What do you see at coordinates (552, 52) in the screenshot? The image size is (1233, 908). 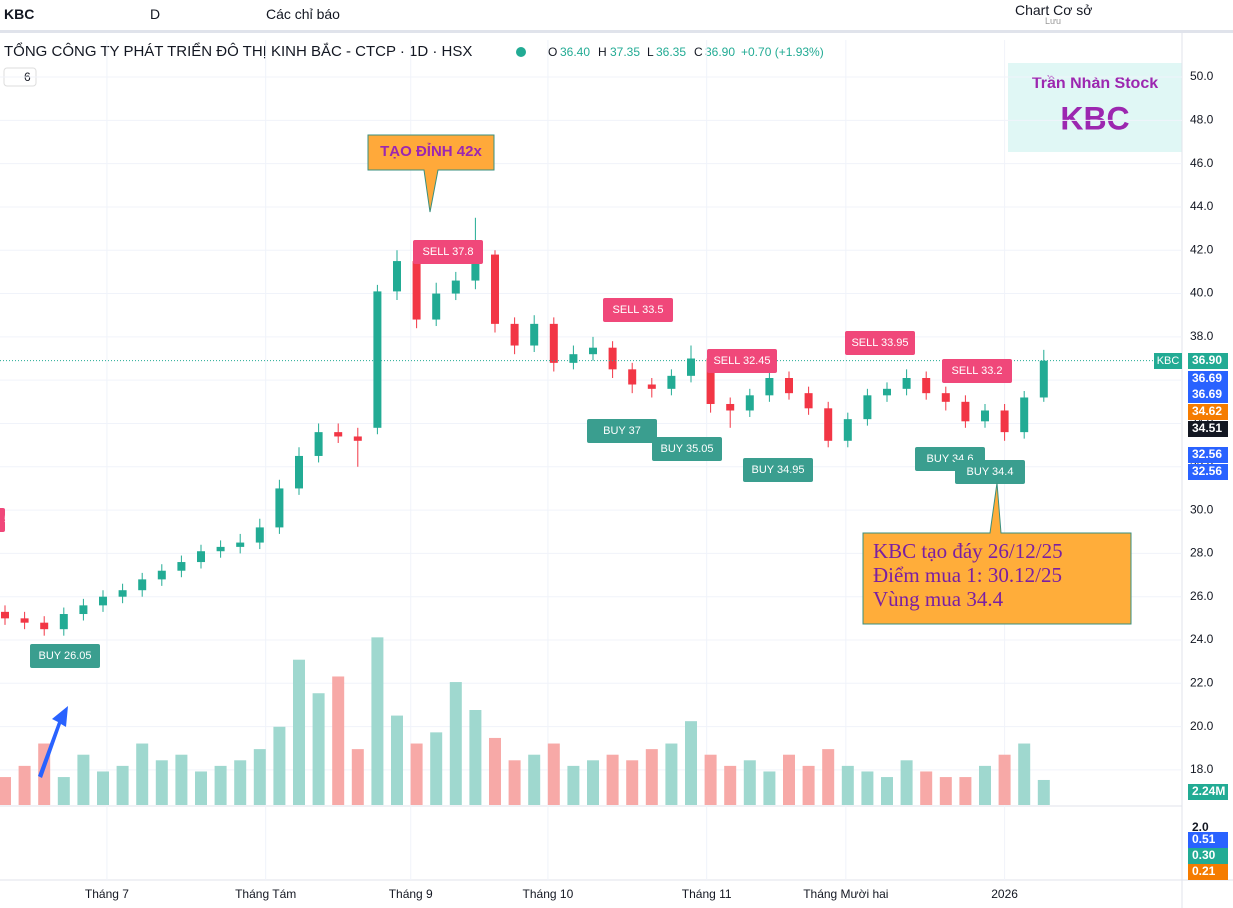 I see `o-label: O` at bounding box center [552, 52].